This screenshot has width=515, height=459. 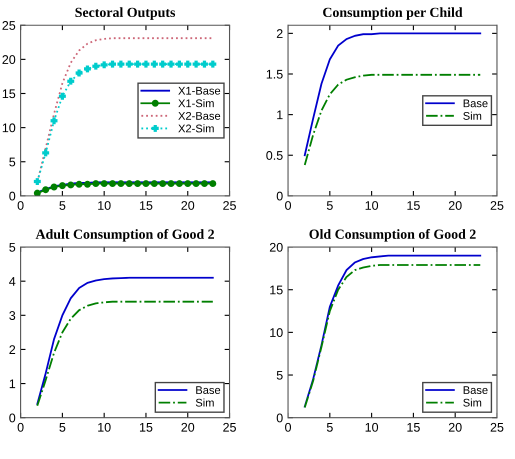 I want to click on legend-label: X1-Base, so click(x=199, y=90).